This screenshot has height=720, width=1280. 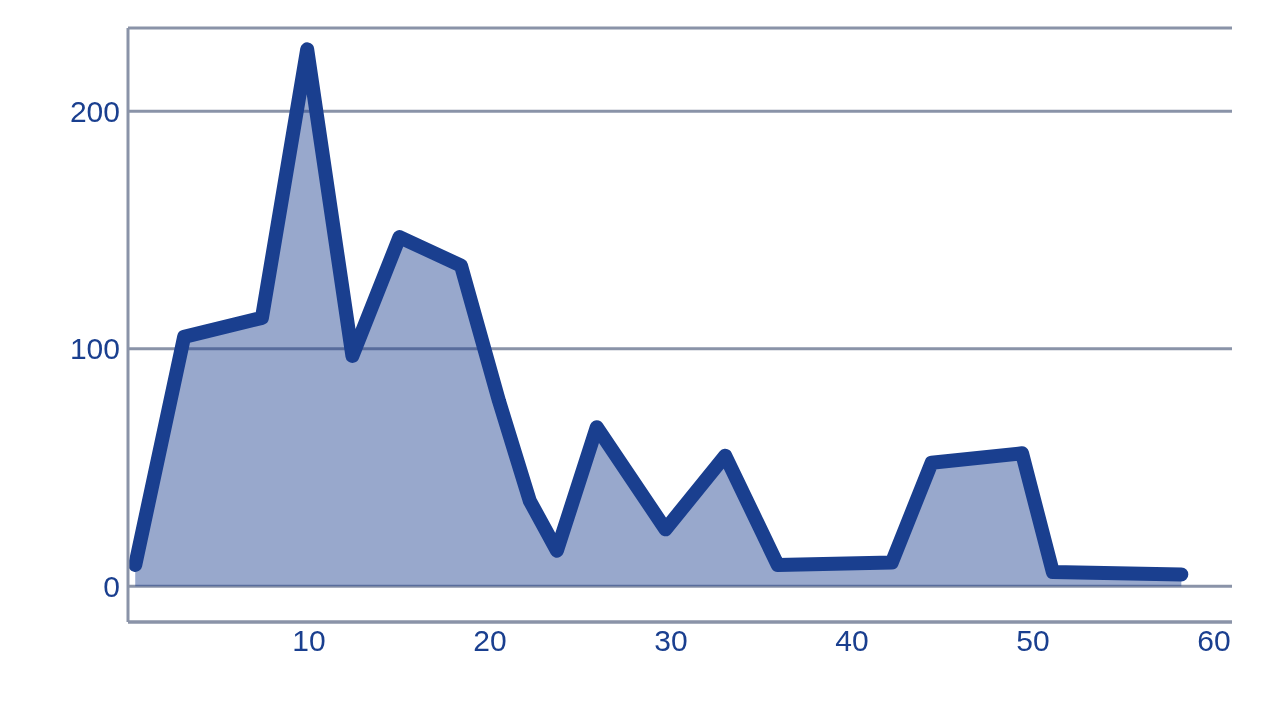 I want to click on y-tick-label: 100, so click(x=94, y=349).